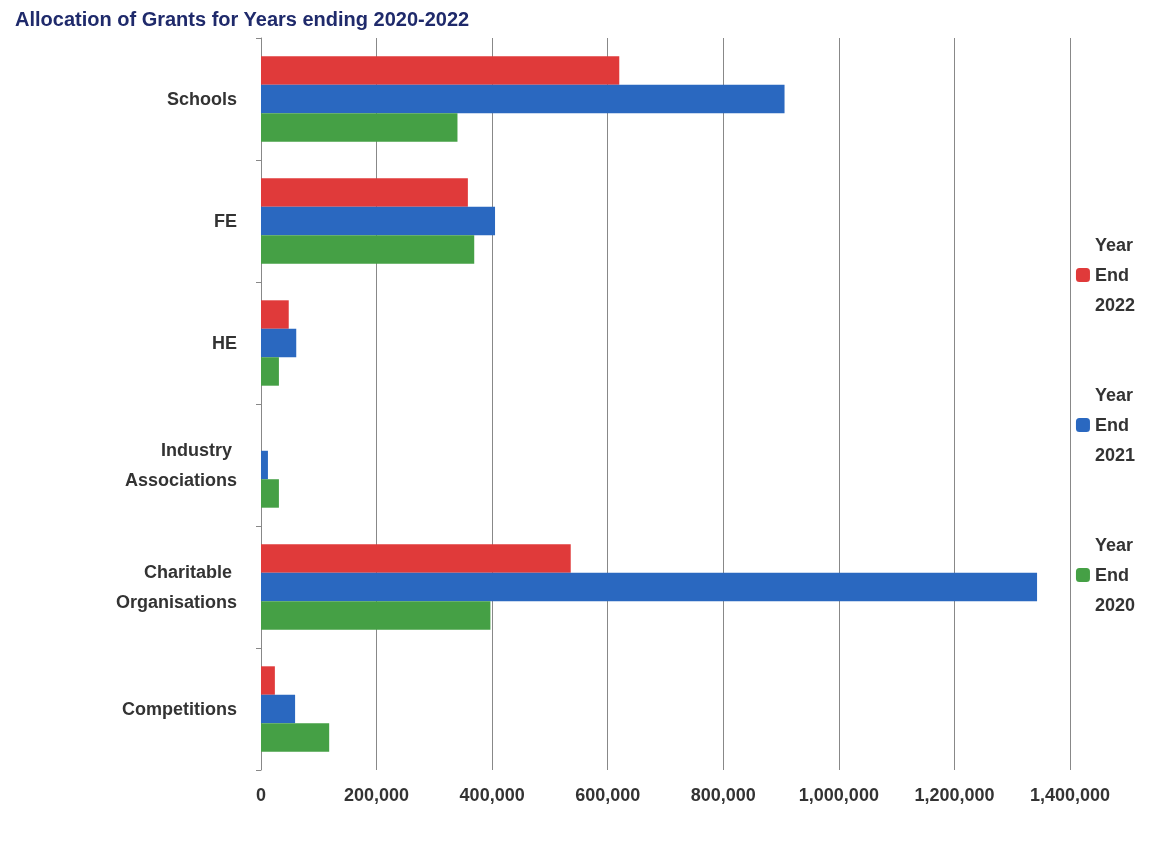  What do you see at coordinates (179, 709) in the screenshot?
I see `y-tick-label: Competitions` at bounding box center [179, 709].